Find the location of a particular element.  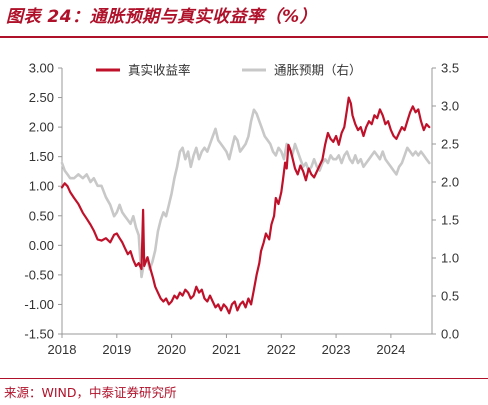

left-tick-label: -1.50 is located at coordinates (39, 334).